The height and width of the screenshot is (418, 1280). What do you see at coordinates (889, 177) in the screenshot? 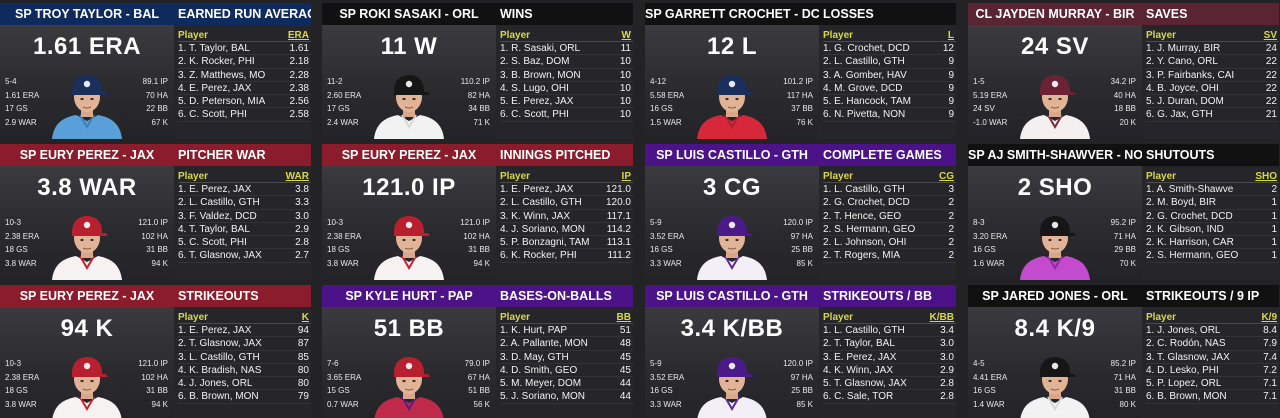
I see `leaderboard-header: Player CG` at bounding box center [889, 177].